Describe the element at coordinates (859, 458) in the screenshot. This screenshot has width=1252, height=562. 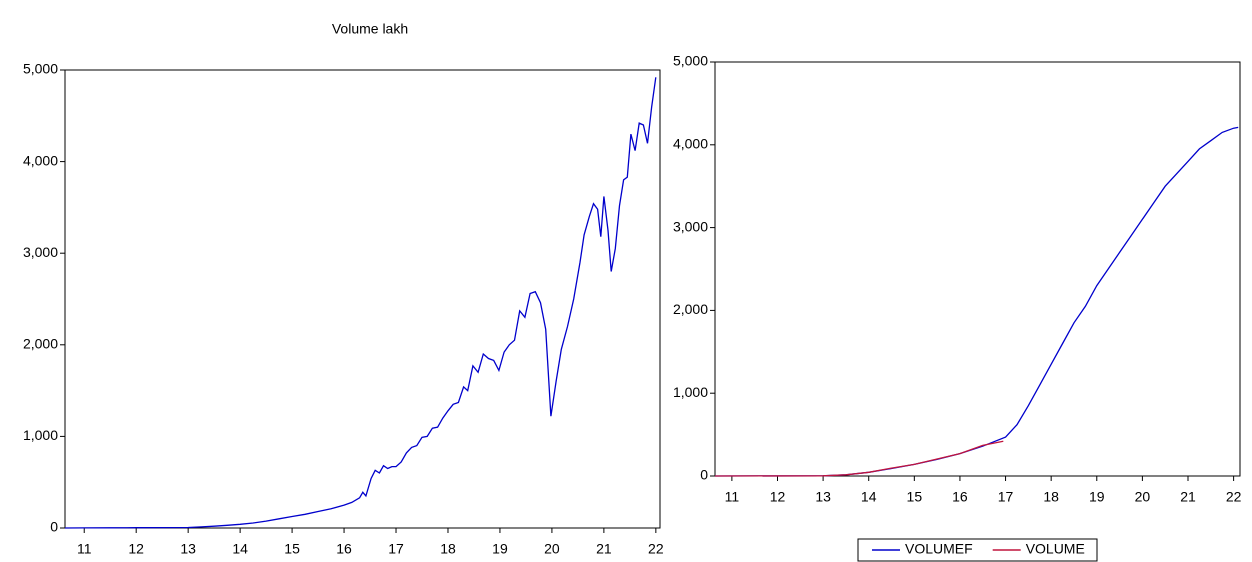
I see `line` at that location.